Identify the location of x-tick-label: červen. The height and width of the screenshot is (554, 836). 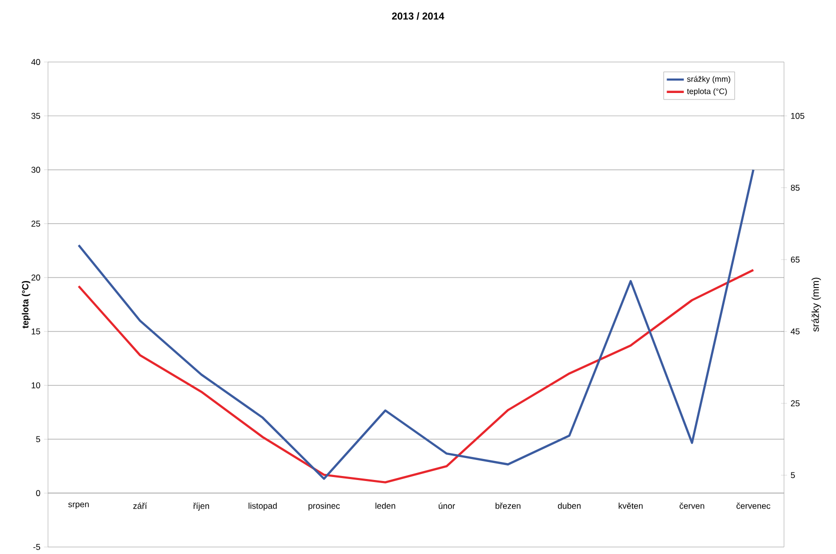
(692, 505).